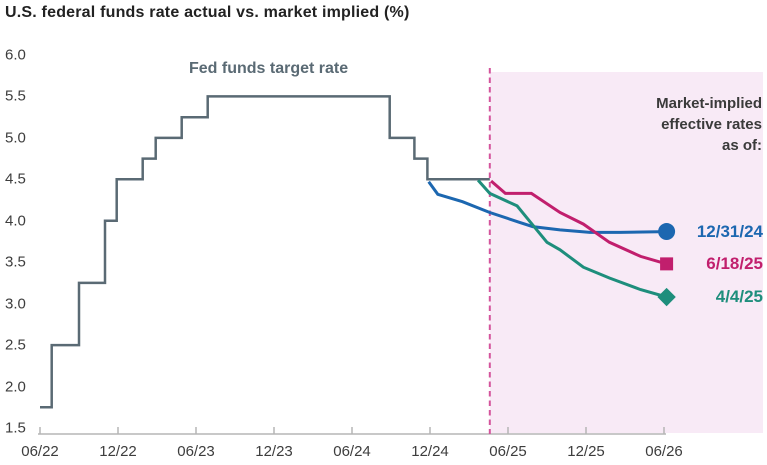 Image resolution: width=767 pixels, height=465 pixels. Describe the element at coordinates (709, 124) in the screenshot. I see `market-implied-heading: Market-implied effective rates as of:` at that location.